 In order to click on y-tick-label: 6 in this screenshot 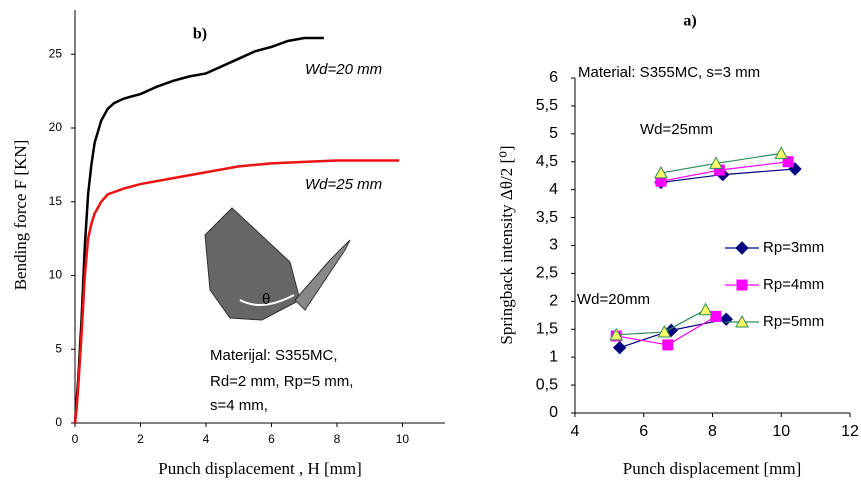, I will do `click(553, 77)`.